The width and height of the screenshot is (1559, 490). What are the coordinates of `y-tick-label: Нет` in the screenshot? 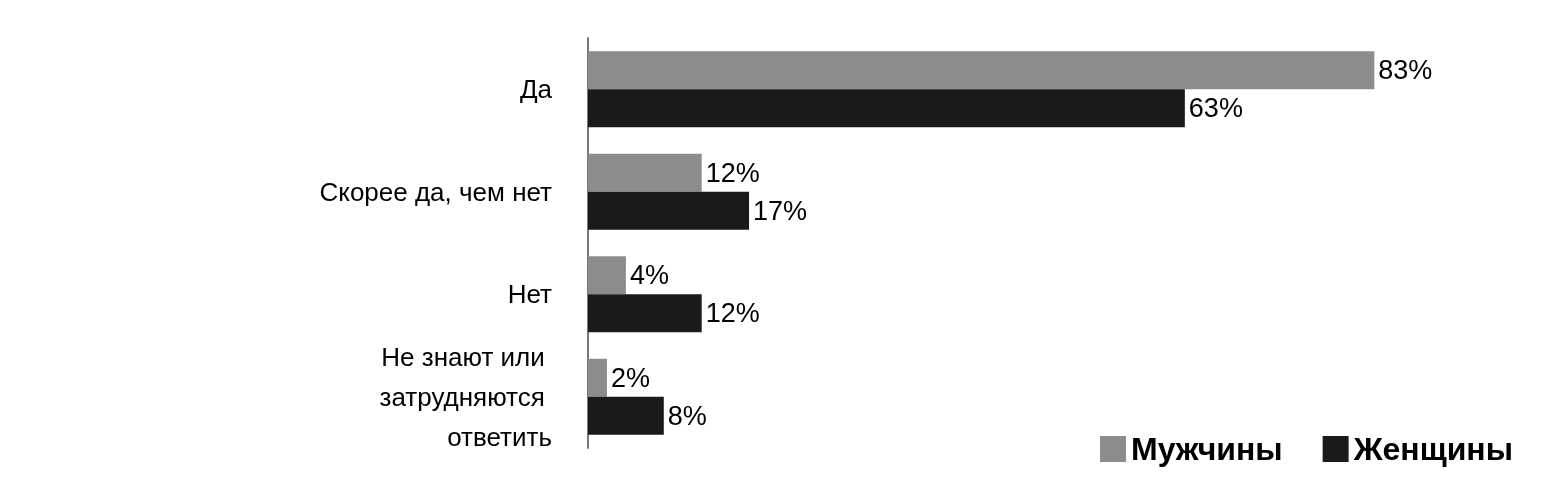 It's located at (530, 294).